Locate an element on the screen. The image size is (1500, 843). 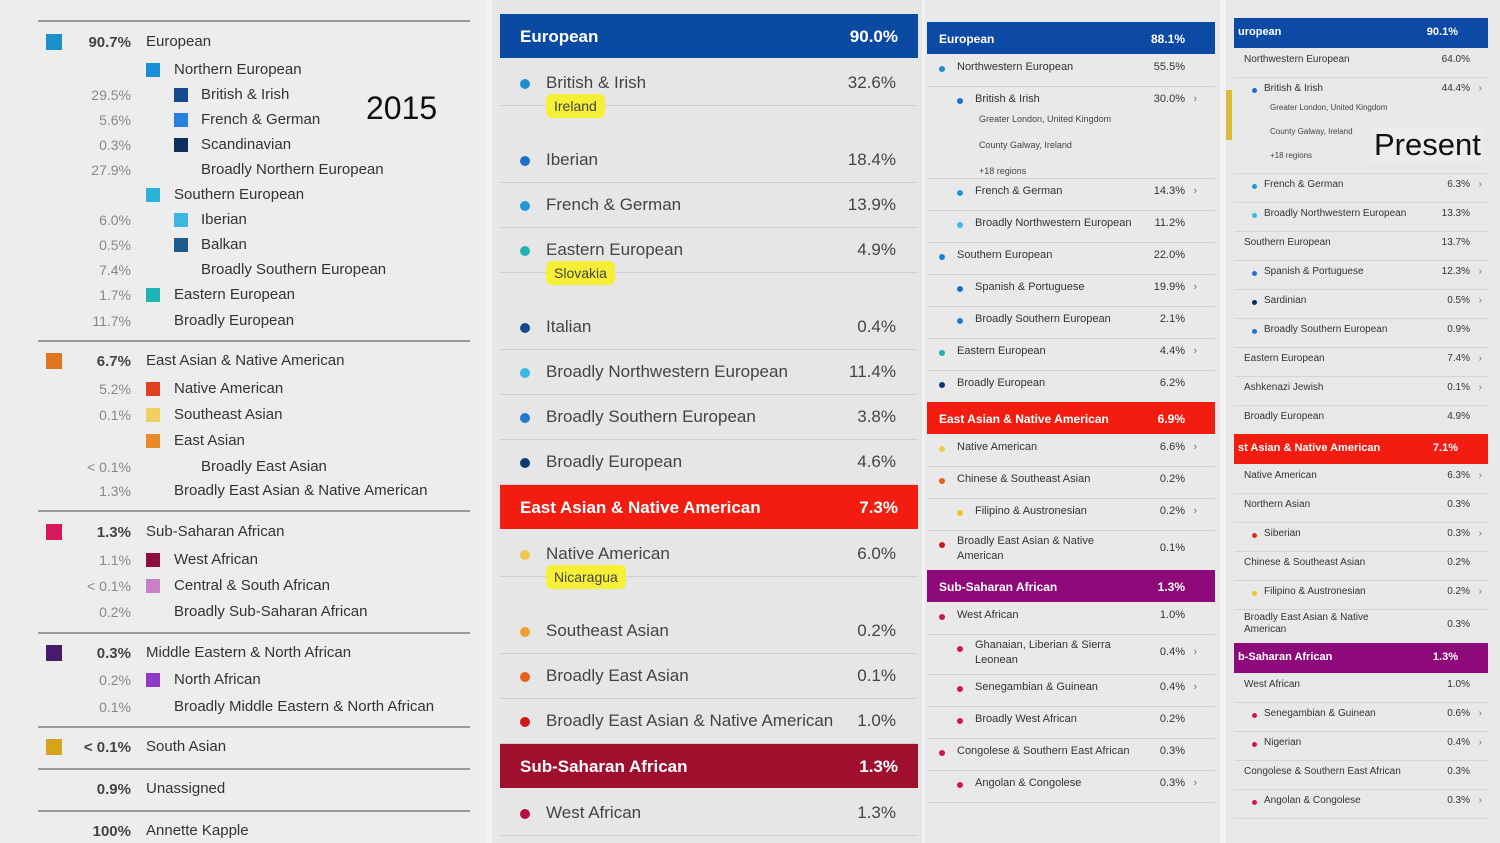
ancestry-row: French & German 6.3% › is located at coordinates (1361, 188).